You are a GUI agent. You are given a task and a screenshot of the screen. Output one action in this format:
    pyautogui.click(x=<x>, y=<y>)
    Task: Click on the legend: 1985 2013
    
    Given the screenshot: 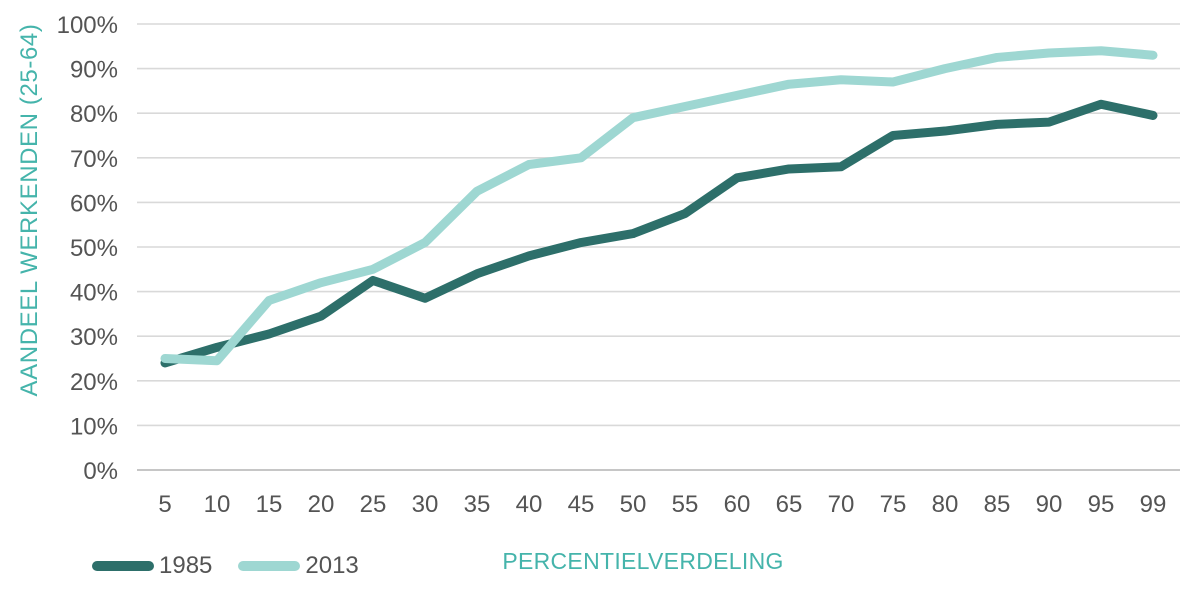 What is the action you would take?
    pyautogui.click(x=225, y=566)
    